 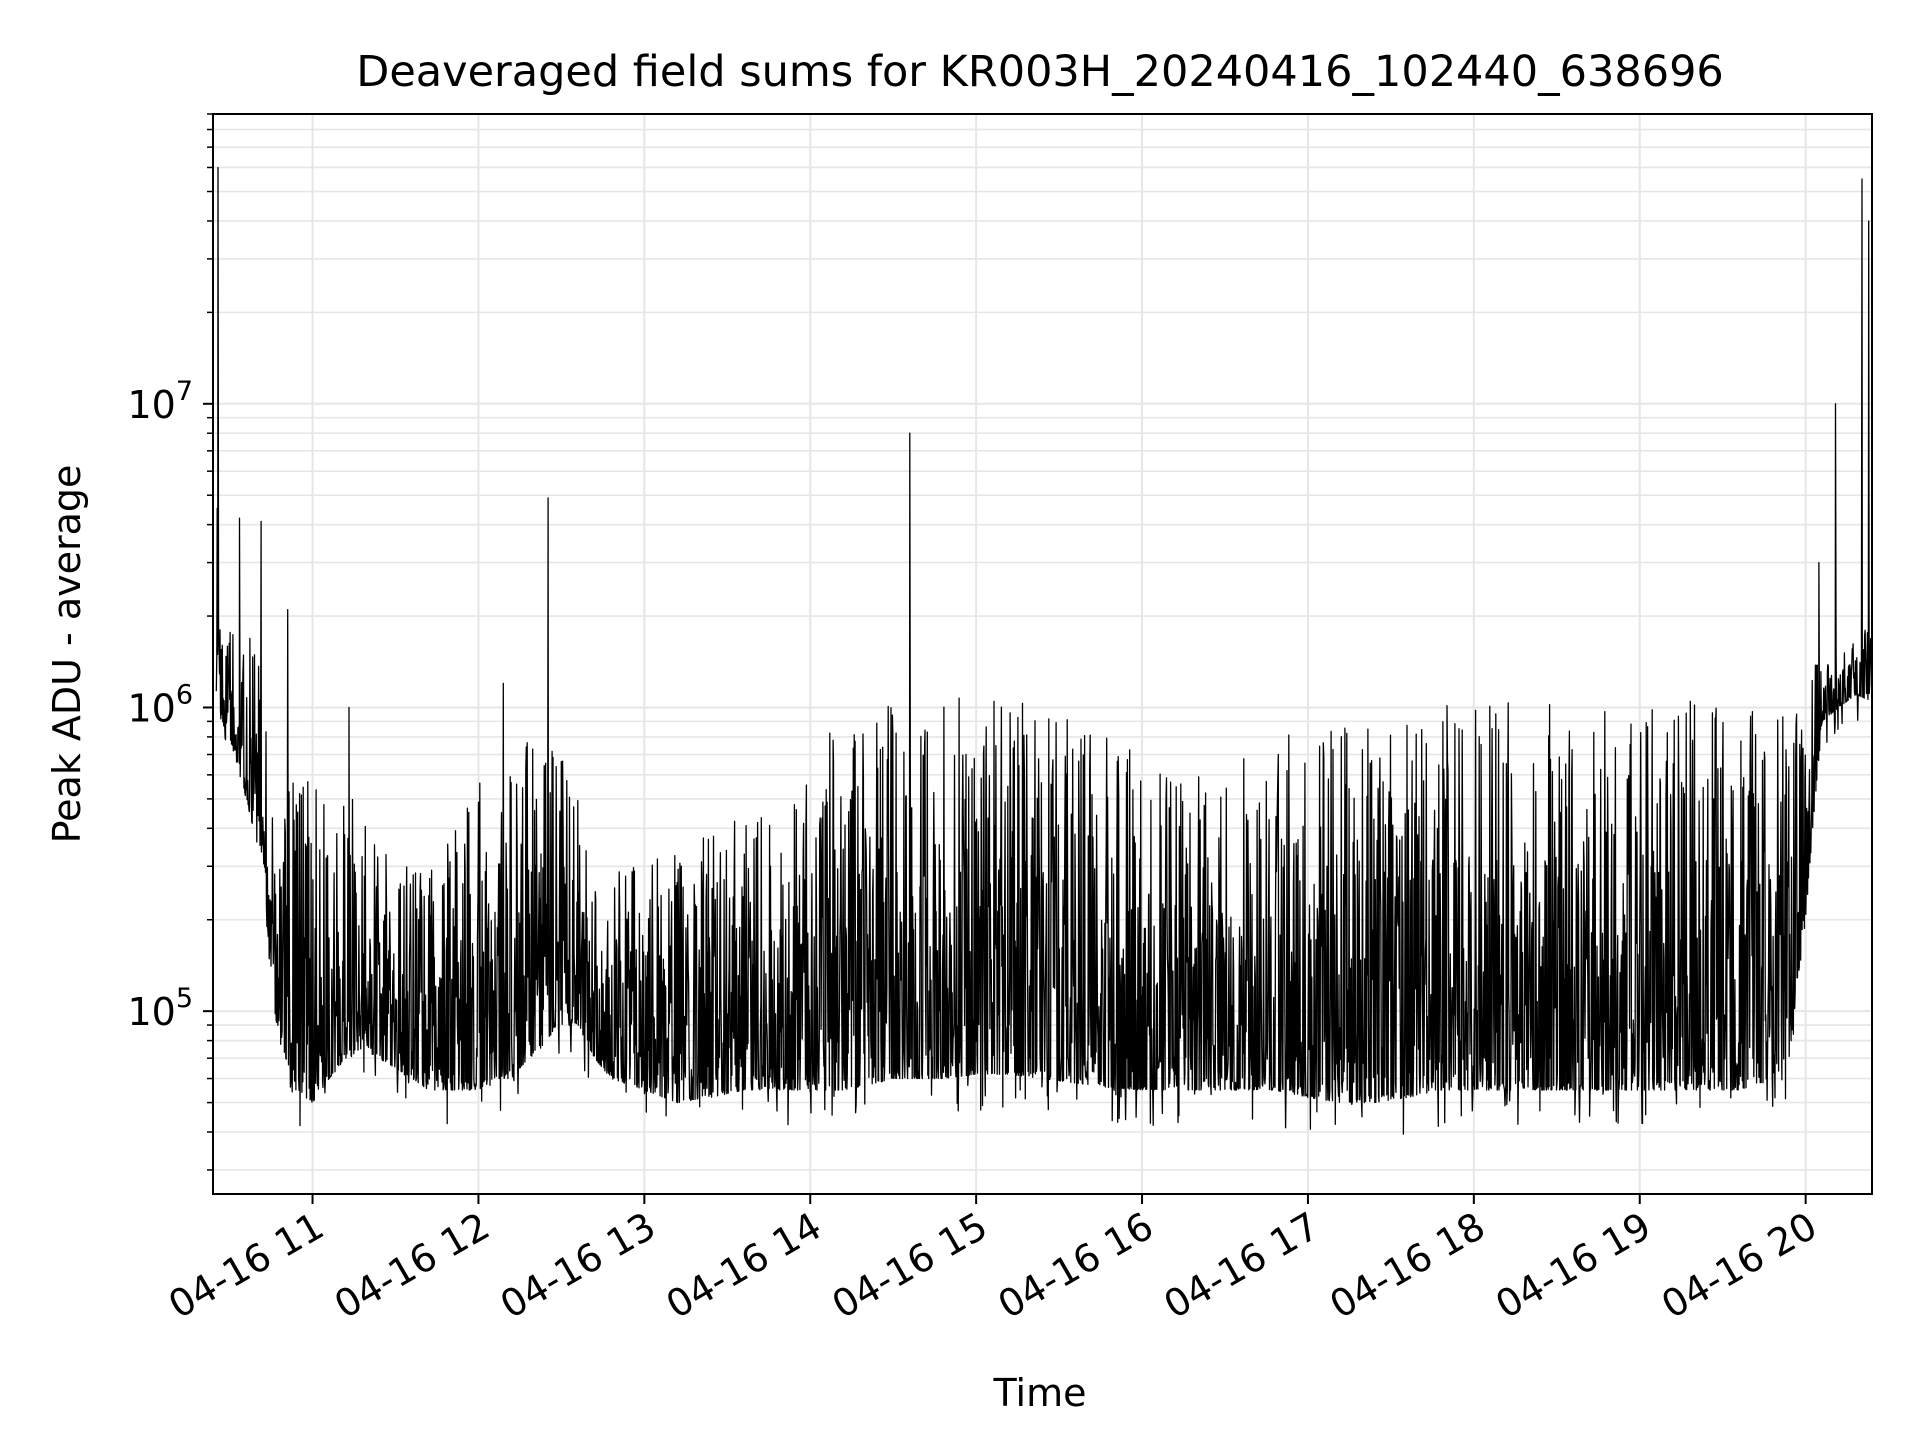 What do you see at coordinates (160, 401) in the screenshot?
I see `y-tick-label: 10⁷` at bounding box center [160, 401].